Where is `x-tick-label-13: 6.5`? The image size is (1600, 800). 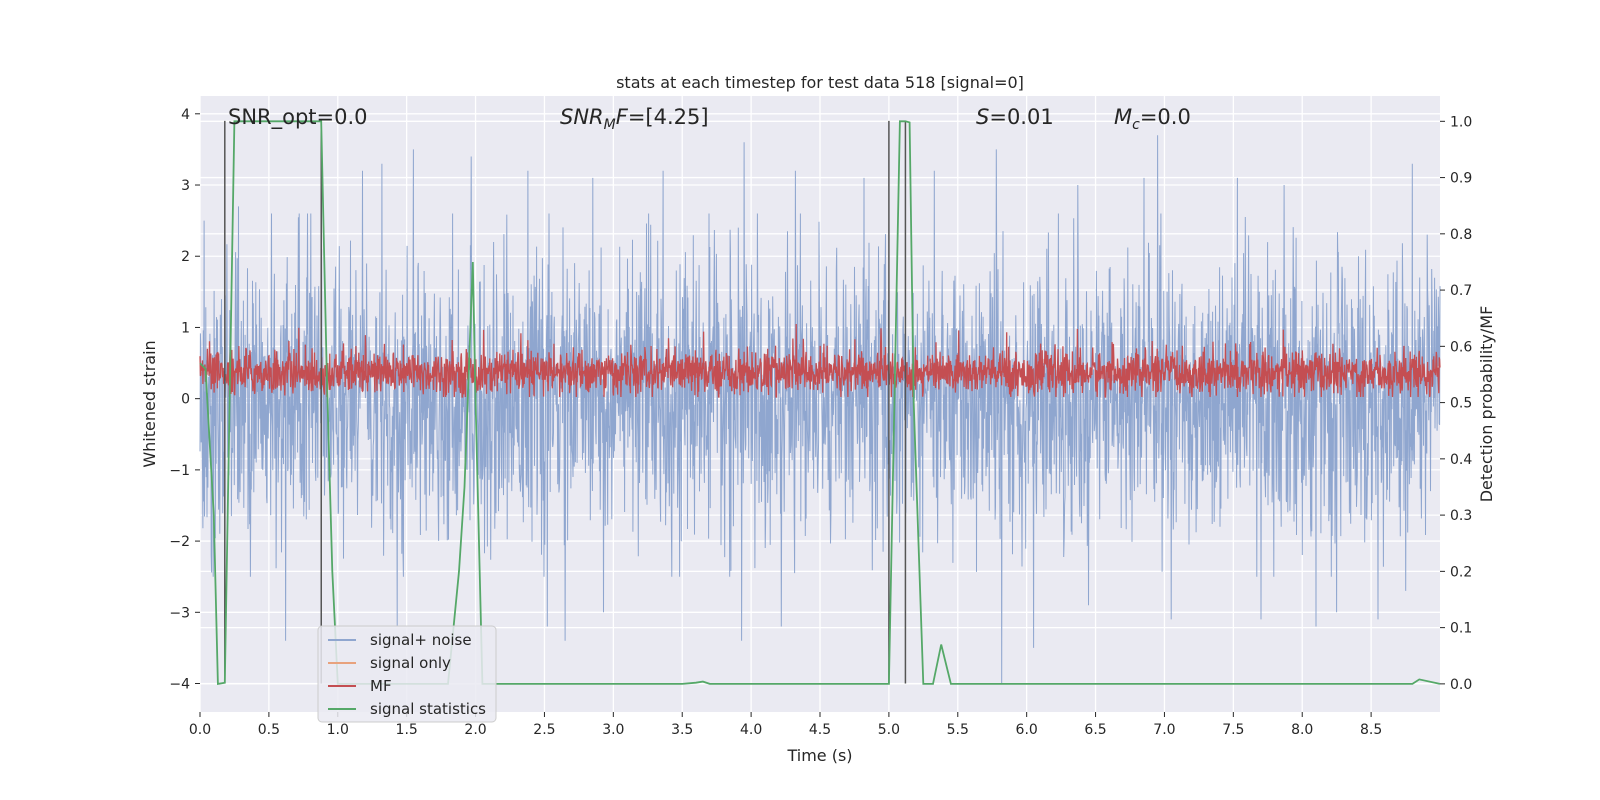 x-tick-label-13: 6.5 is located at coordinates (1095, 730).